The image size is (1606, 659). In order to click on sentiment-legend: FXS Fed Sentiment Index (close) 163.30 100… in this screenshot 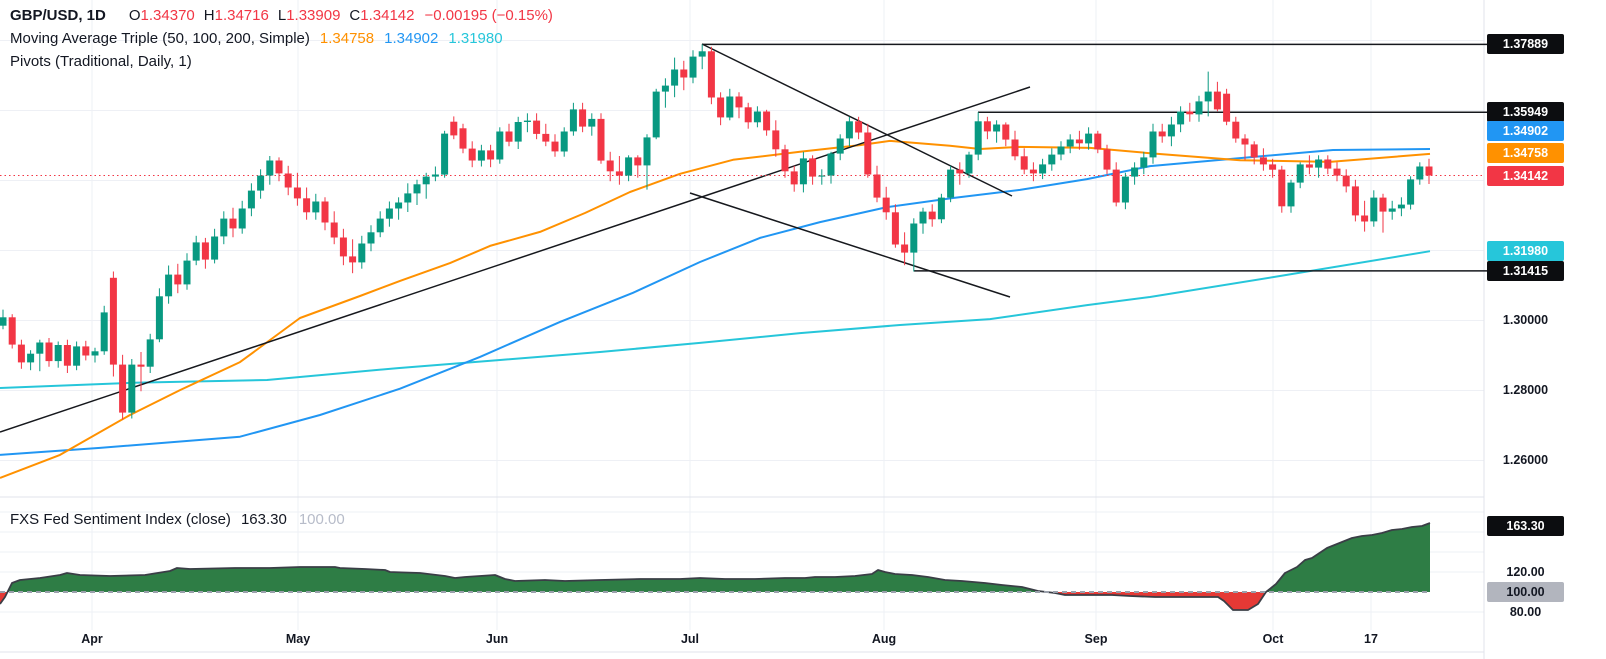, I will do `click(177, 519)`.